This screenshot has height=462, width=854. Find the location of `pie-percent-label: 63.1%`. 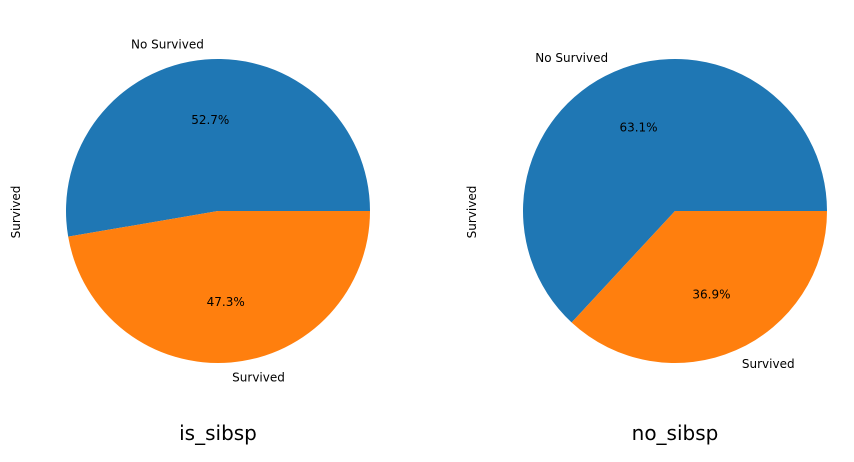

pie-percent-label: 63.1% is located at coordinates (638, 127).